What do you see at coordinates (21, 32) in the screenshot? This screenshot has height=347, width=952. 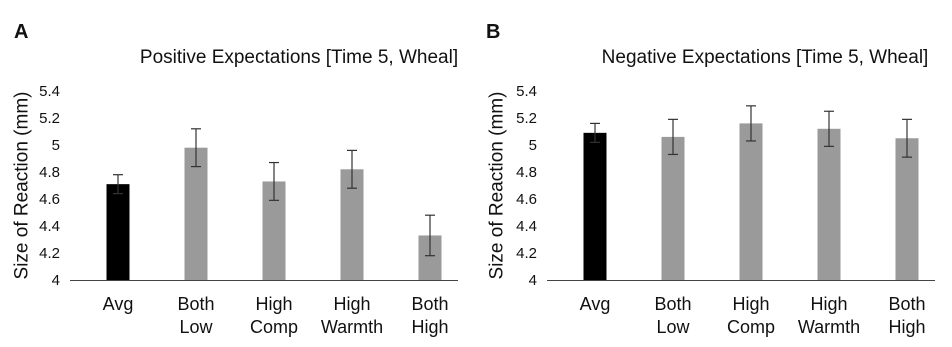 I see `panel-letter: A` at bounding box center [21, 32].